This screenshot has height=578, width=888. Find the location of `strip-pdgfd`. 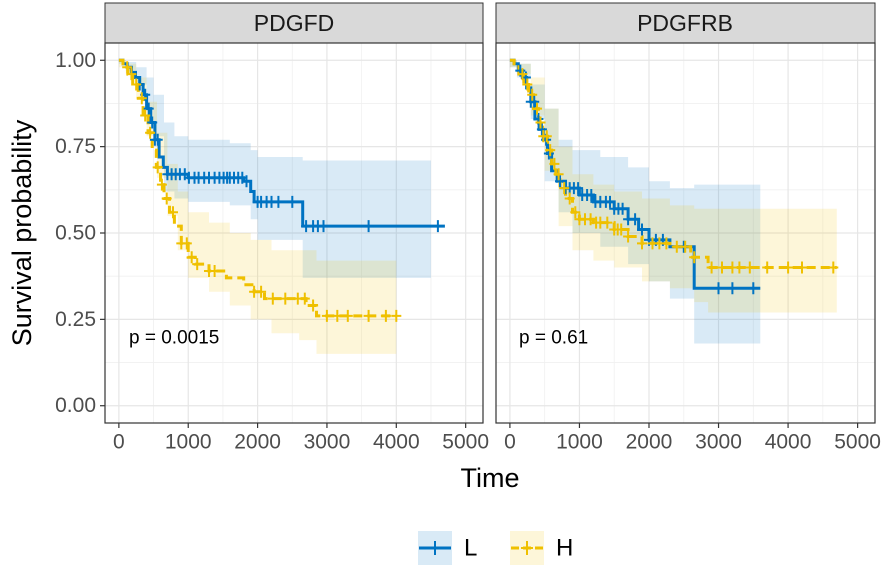

strip-pdgfd is located at coordinates (294, 23).